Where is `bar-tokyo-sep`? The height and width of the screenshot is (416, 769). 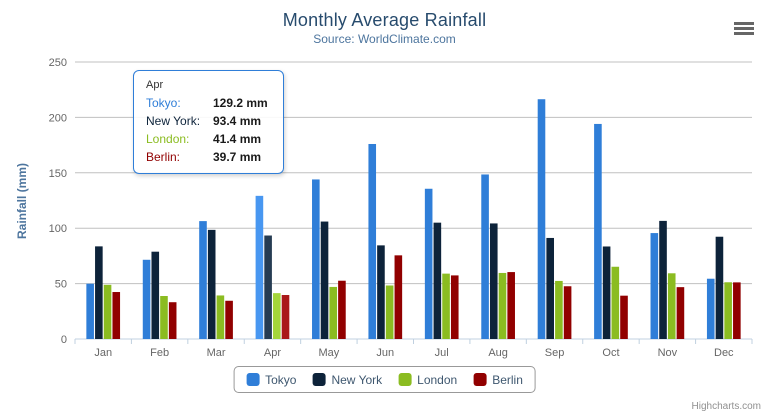
bar-tokyo-sep is located at coordinates (541, 219).